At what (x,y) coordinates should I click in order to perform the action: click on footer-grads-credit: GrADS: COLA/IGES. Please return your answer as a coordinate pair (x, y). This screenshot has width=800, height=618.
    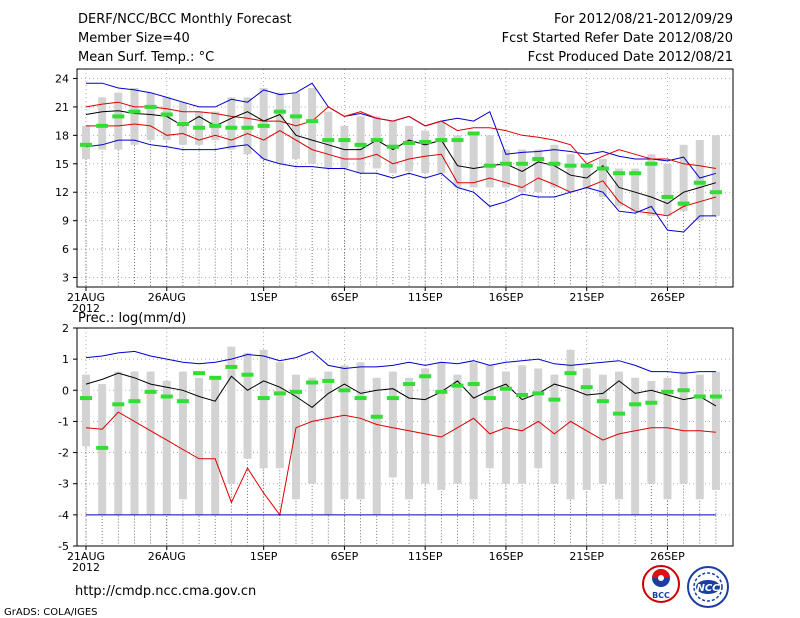
    Looking at the image, I should click on (51, 612).